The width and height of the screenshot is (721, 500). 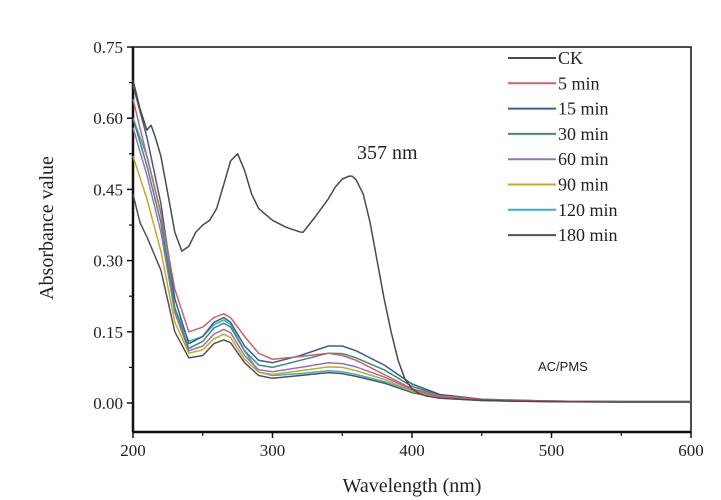 I want to click on y-tick-label: 0.15, so click(x=108, y=332).